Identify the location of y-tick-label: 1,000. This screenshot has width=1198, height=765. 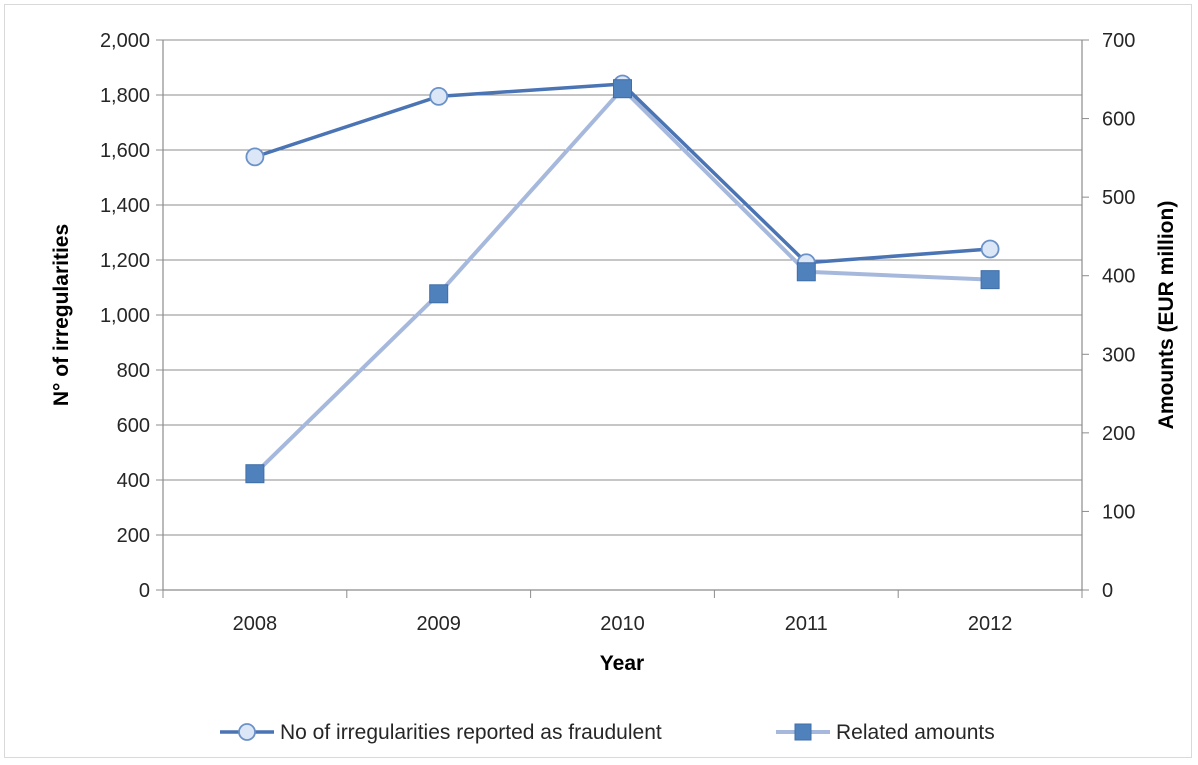
(125, 316).